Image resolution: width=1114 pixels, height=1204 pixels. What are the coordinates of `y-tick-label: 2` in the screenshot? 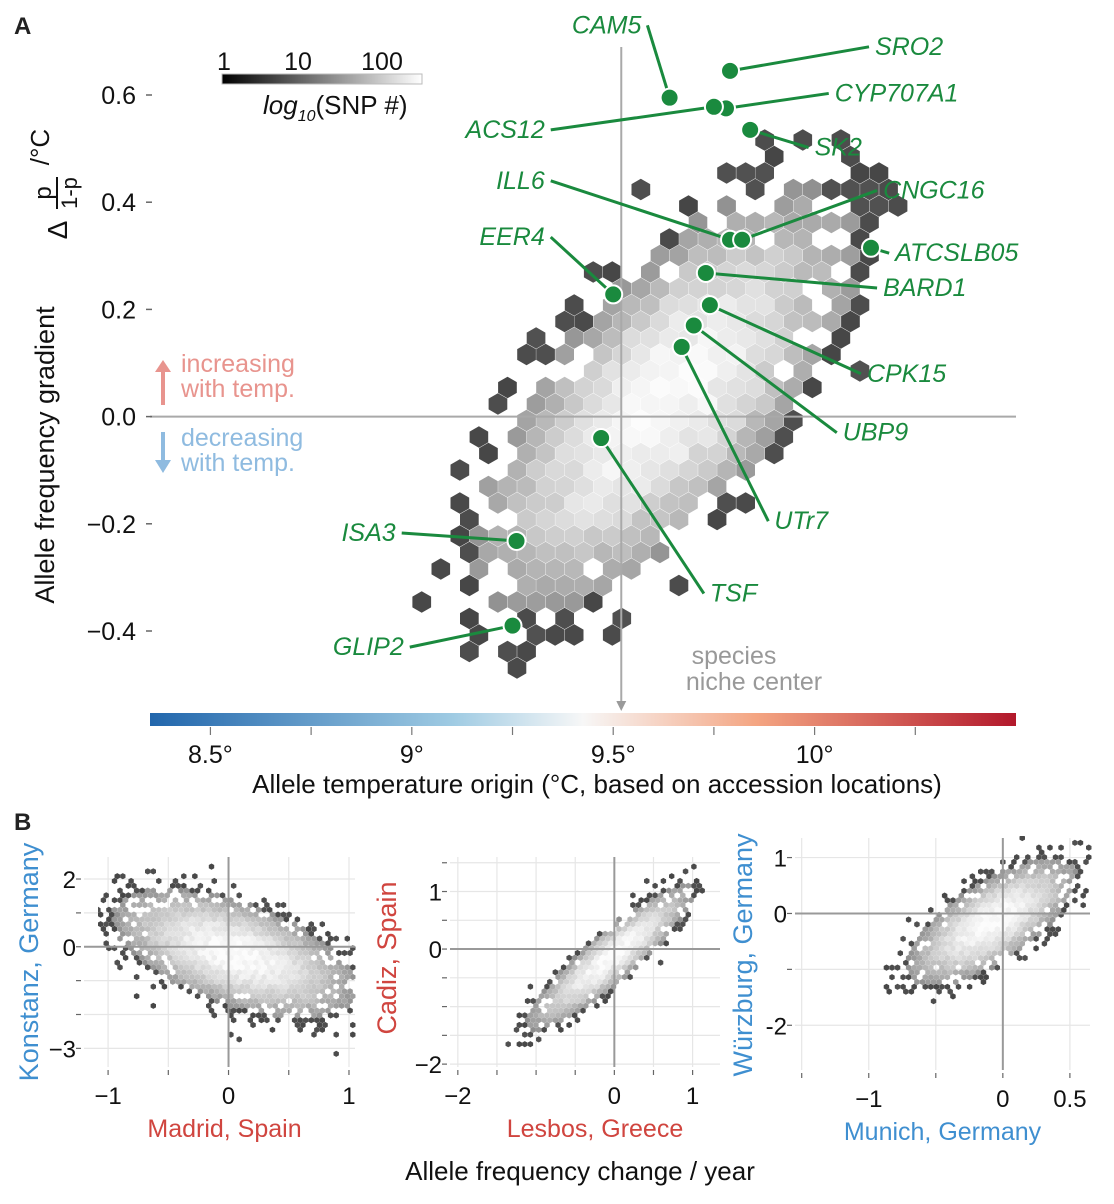 It's located at (69, 880).